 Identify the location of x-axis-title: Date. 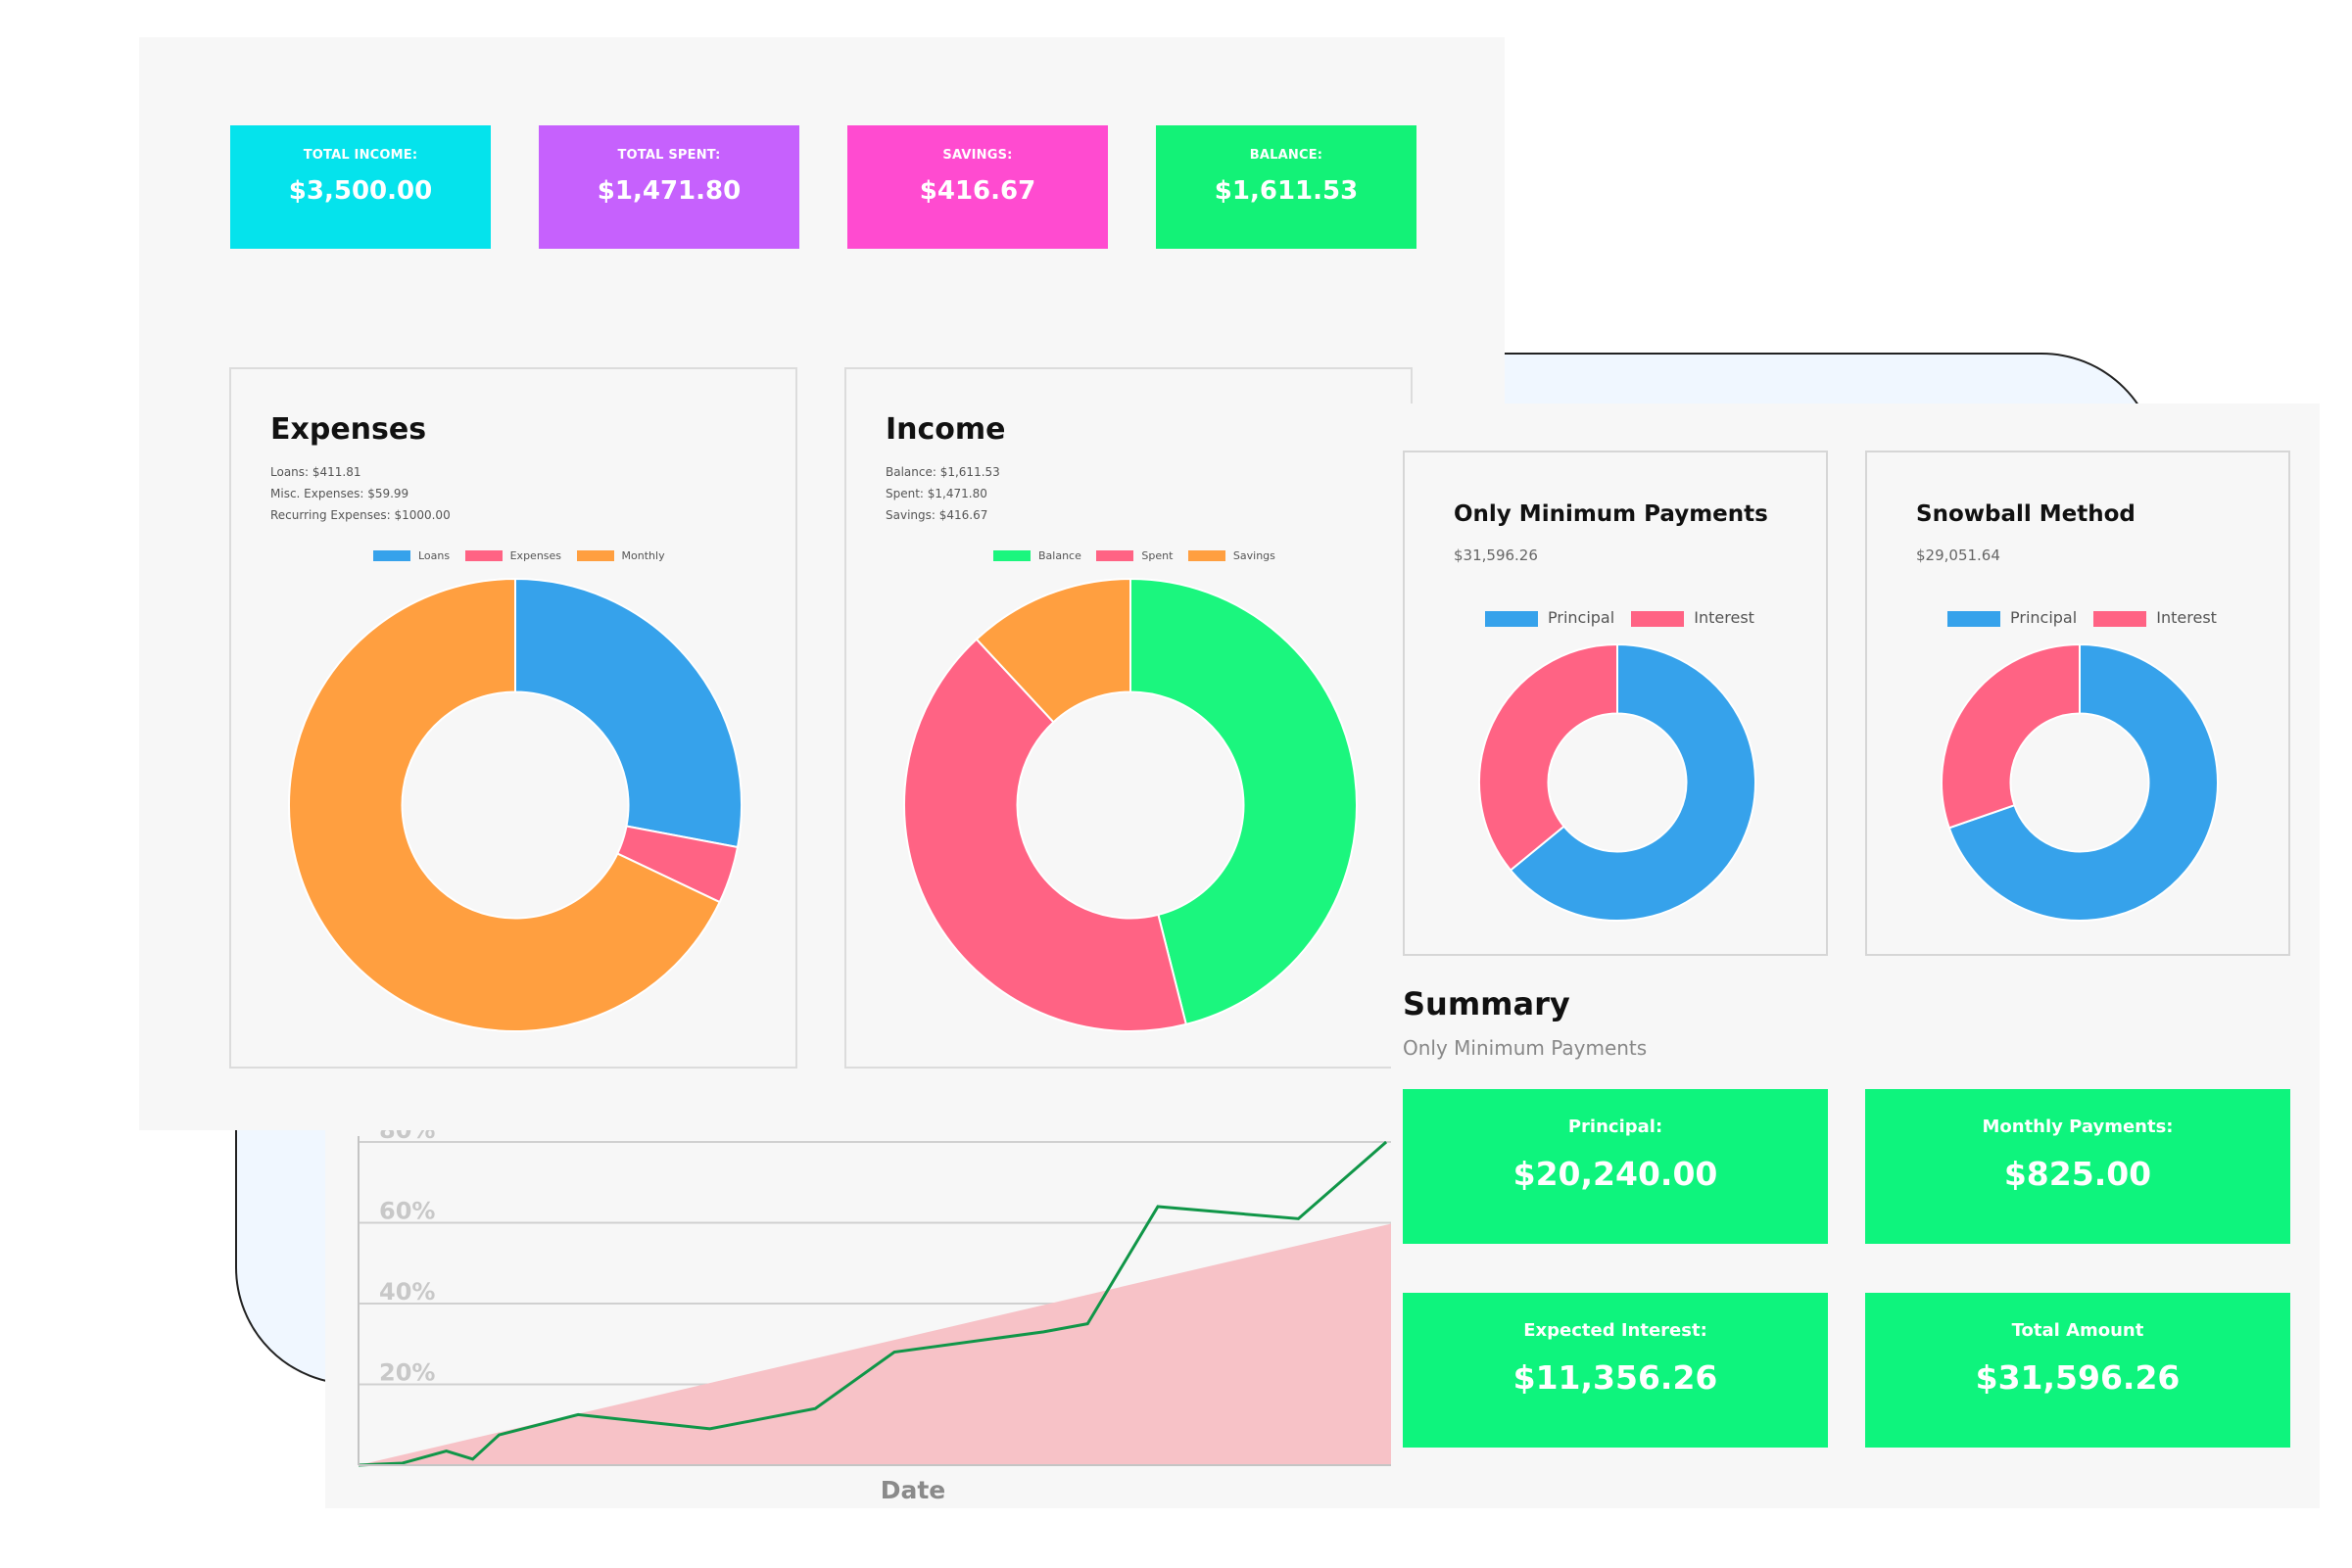
(913, 1490).